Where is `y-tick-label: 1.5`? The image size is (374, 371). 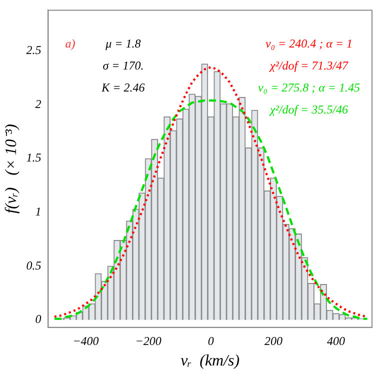
y-tick-label: 1.5 is located at coordinates (34, 157).